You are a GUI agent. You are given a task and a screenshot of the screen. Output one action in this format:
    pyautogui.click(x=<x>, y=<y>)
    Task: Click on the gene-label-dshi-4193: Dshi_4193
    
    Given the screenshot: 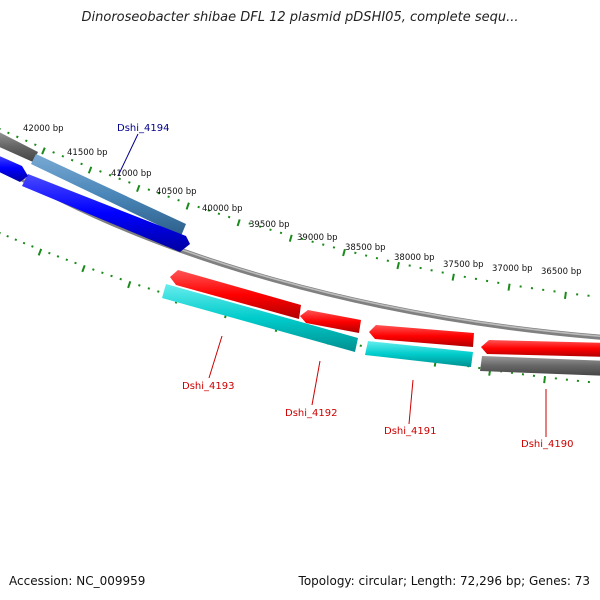 What is the action you would take?
    pyautogui.click(x=208, y=386)
    